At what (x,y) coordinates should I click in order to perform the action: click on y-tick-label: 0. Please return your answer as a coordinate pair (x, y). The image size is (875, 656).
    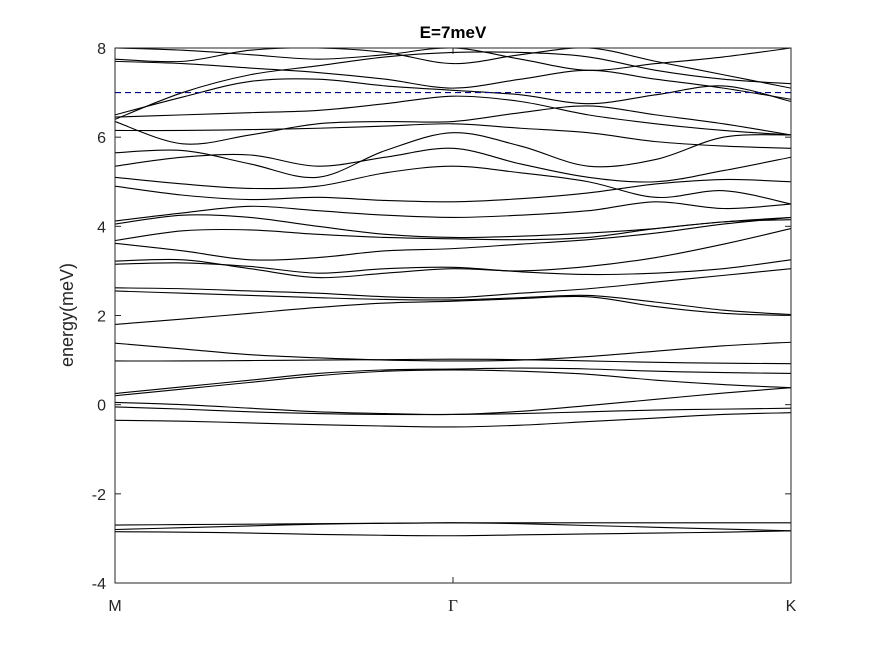
    Looking at the image, I should click on (101, 406).